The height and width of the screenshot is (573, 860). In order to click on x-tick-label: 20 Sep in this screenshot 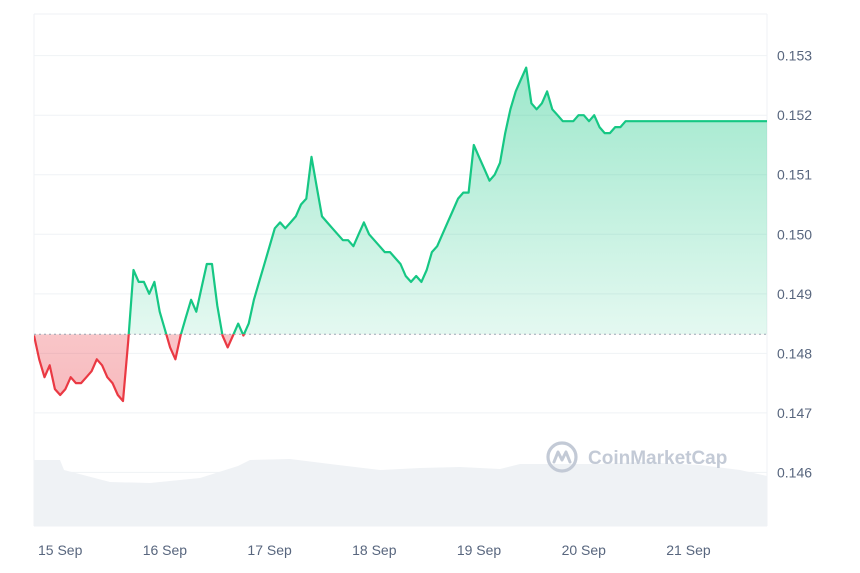, I will do `click(584, 550)`.